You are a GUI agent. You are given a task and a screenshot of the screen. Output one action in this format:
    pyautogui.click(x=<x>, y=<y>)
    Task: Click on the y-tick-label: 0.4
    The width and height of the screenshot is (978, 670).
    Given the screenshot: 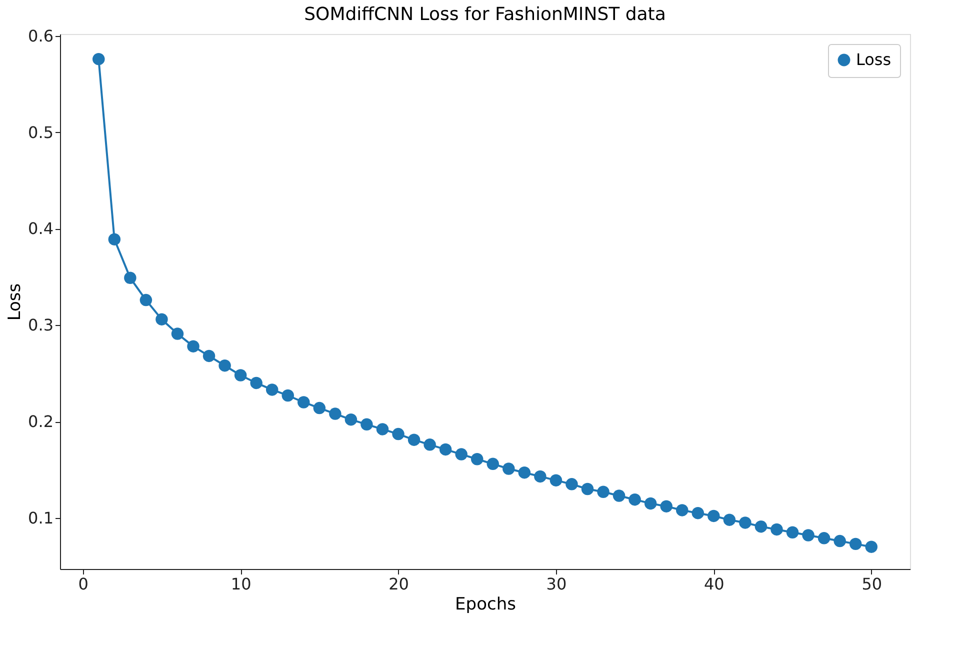 What is the action you would take?
    pyautogui.click(x=41, y=228)
    